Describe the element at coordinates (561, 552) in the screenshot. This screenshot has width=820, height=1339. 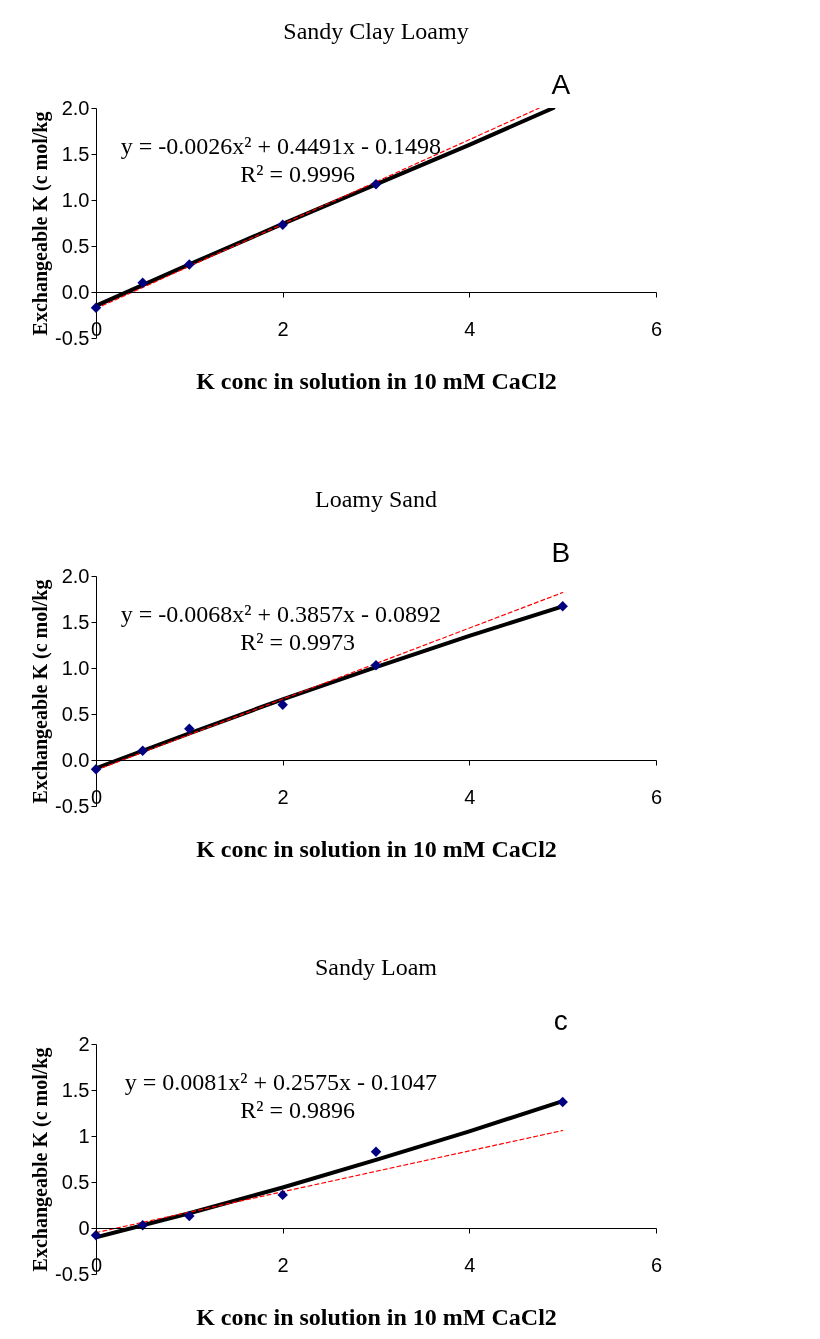
I see `text: B` at that location.